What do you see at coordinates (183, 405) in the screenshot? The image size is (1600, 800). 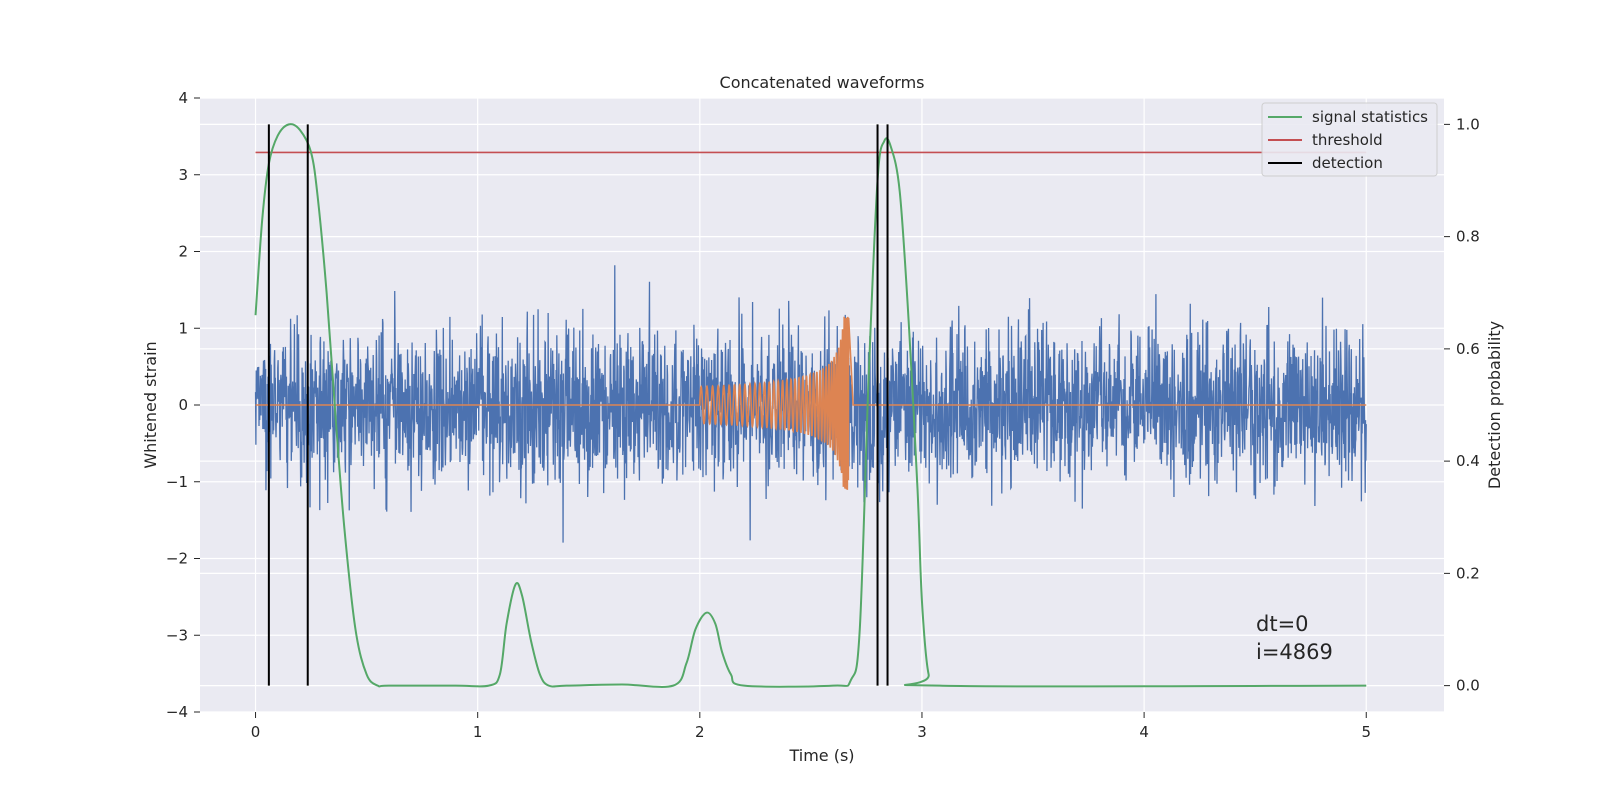 I see `y-tick-label: 0` at bounding box center [183, 405].